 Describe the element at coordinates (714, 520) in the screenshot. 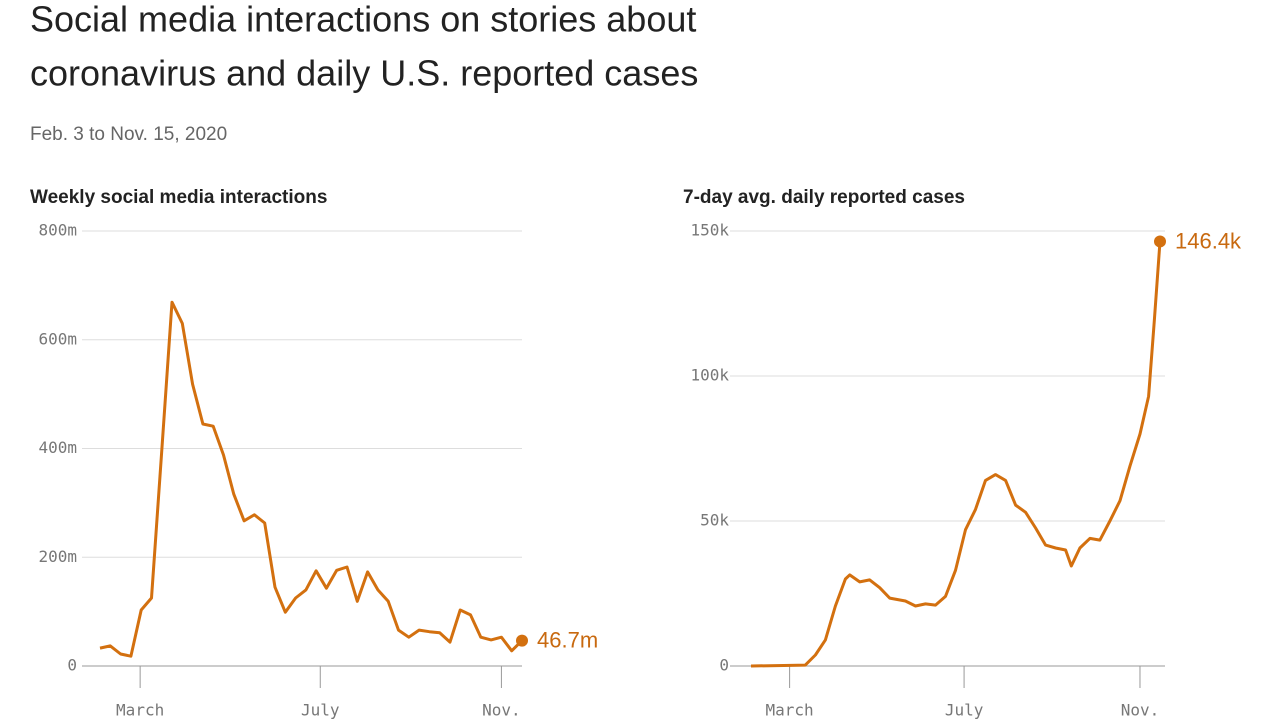

I see `y-tick-label: 50k` at that location.